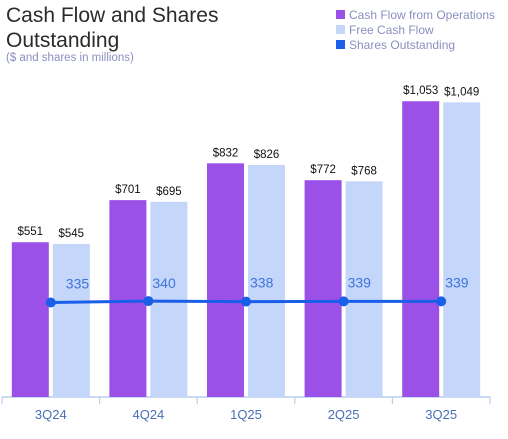 Image resolution: width=508 pixels, height=439 pixels. Describe the element at coordinates (420, 91) in the screenshot. I see `bar-value-label: $1,053` at that location.